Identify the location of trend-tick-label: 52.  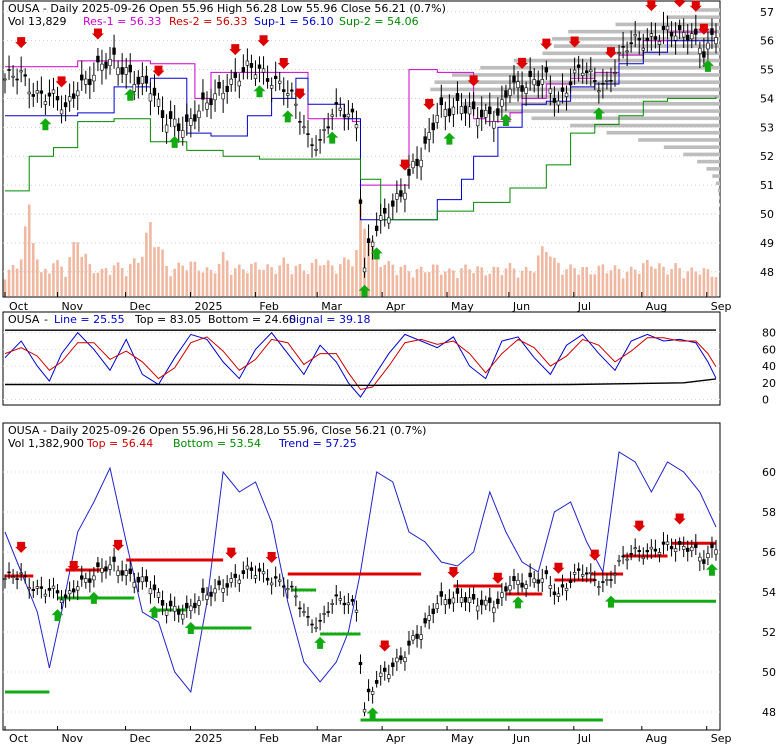
(769, 632).